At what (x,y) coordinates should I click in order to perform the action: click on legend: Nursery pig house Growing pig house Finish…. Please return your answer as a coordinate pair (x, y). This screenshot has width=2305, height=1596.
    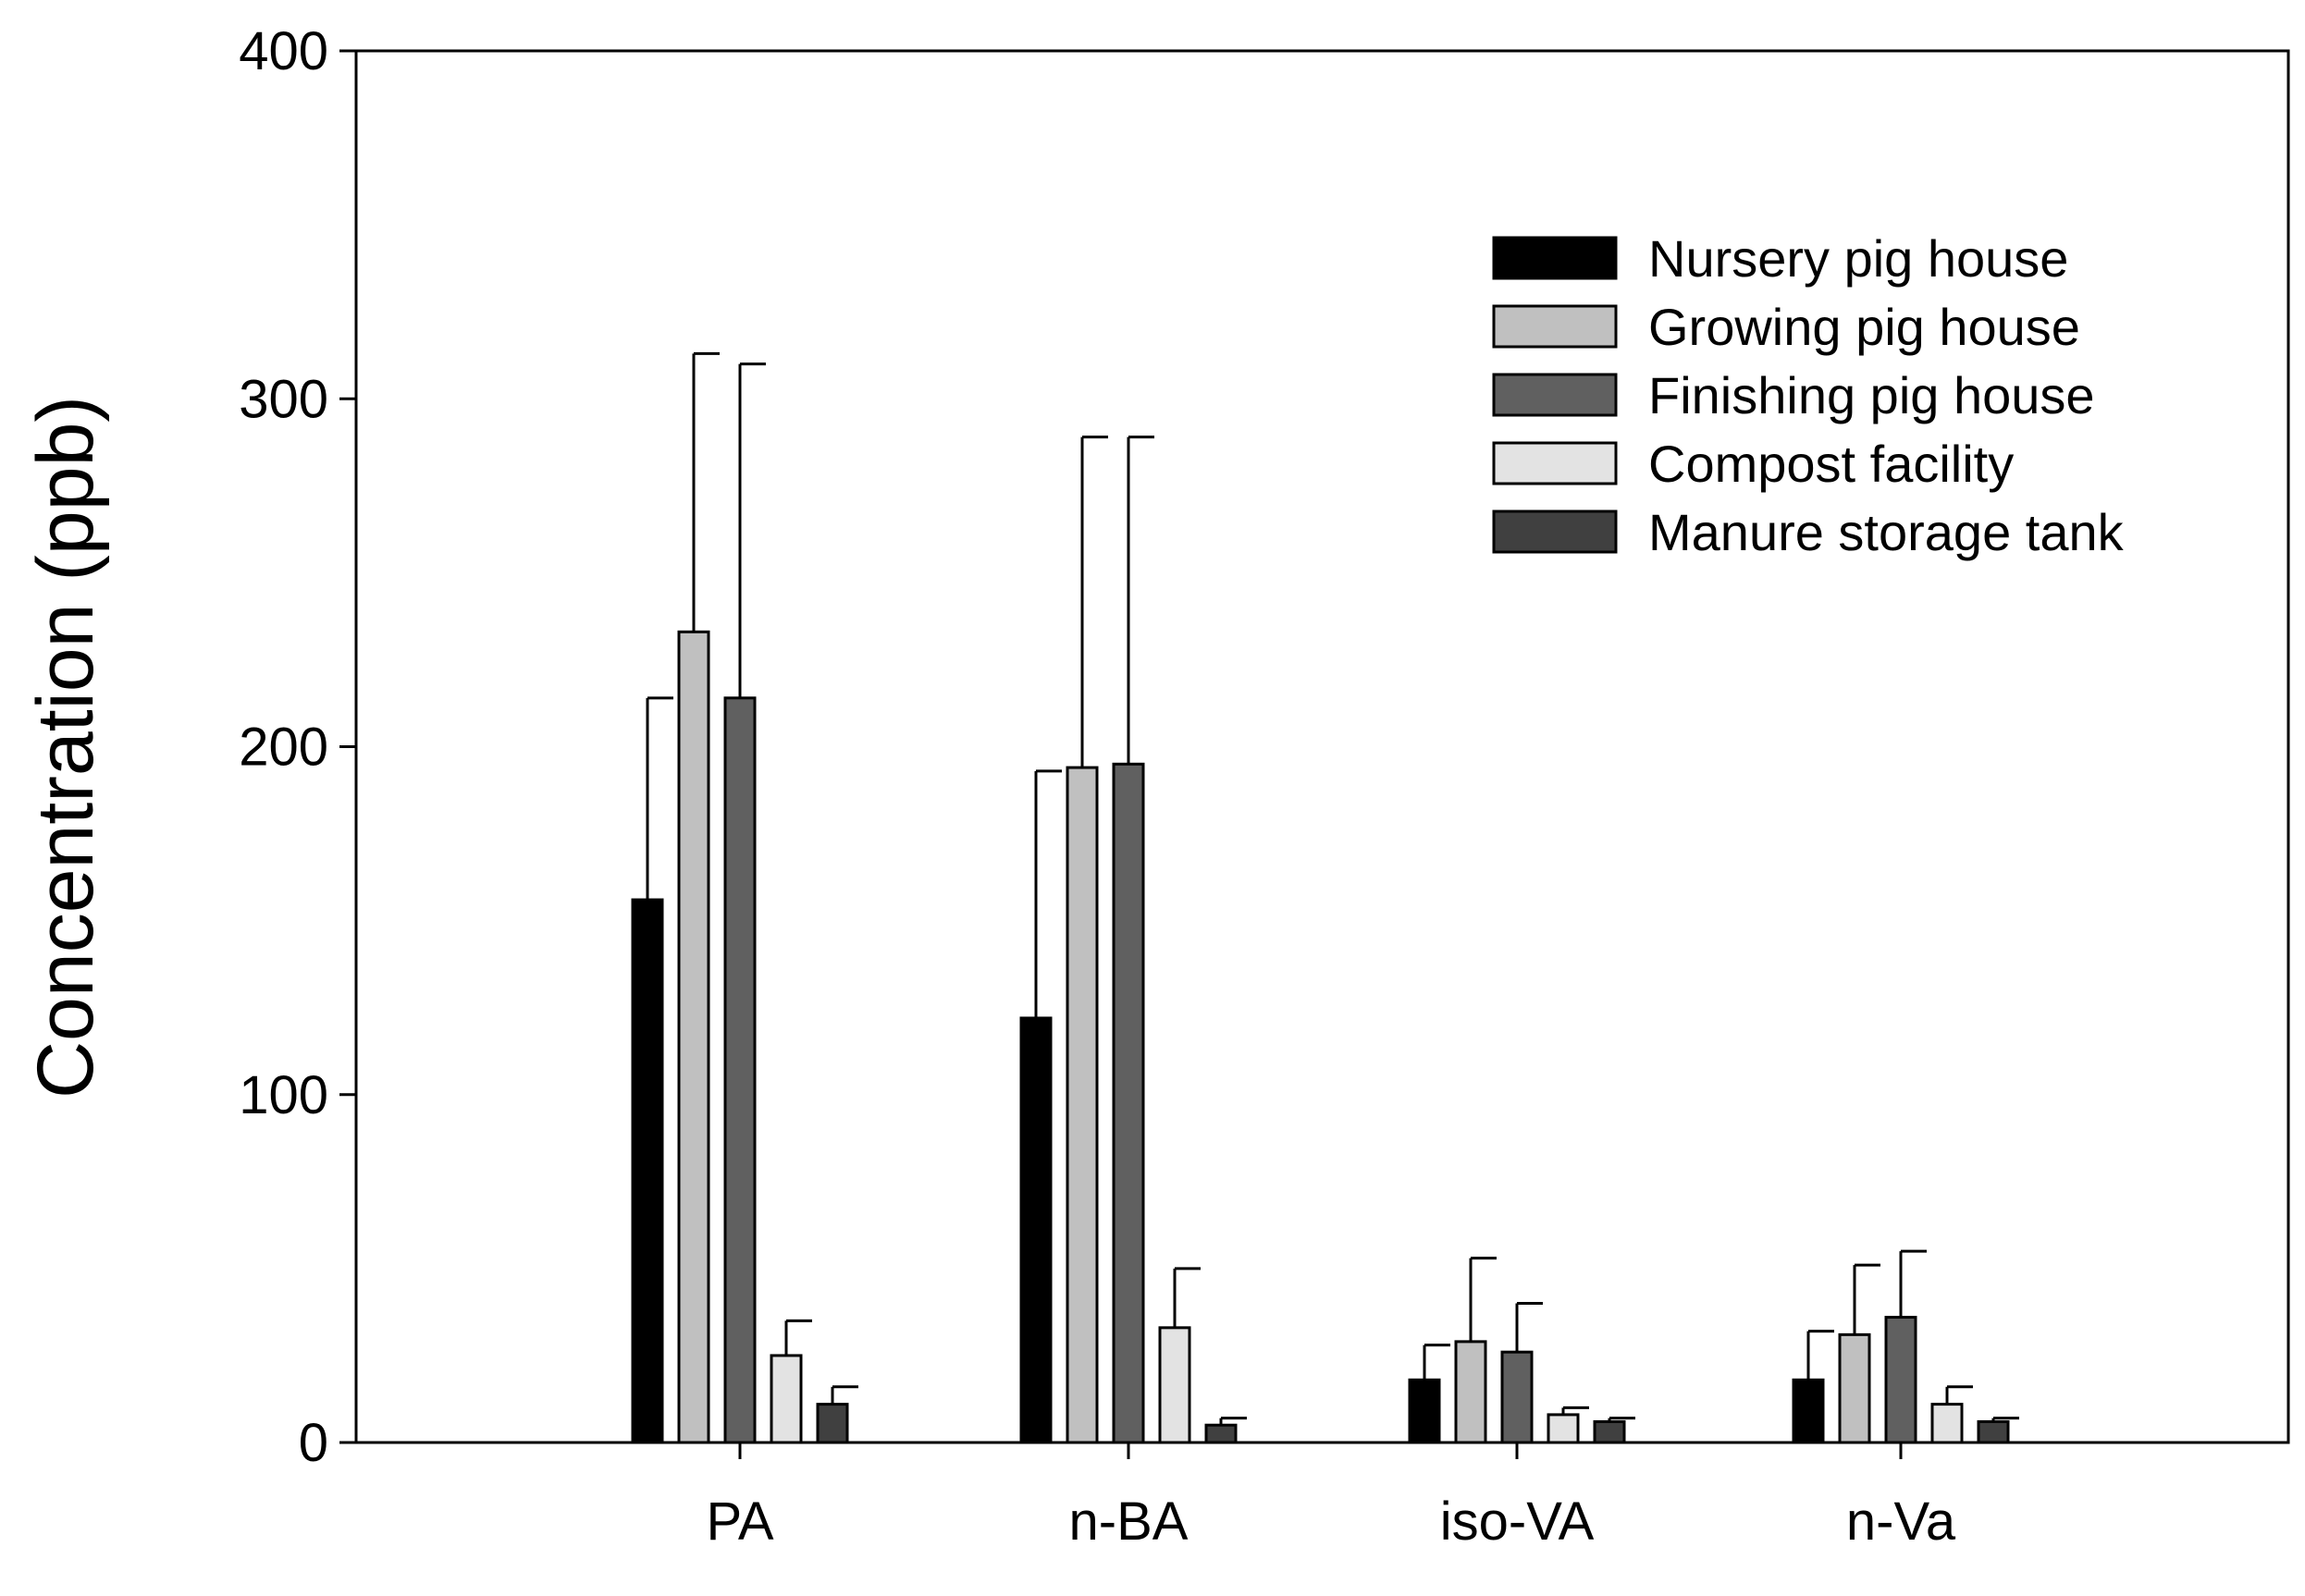
    Looking at the image, I should click on (1808, 395).